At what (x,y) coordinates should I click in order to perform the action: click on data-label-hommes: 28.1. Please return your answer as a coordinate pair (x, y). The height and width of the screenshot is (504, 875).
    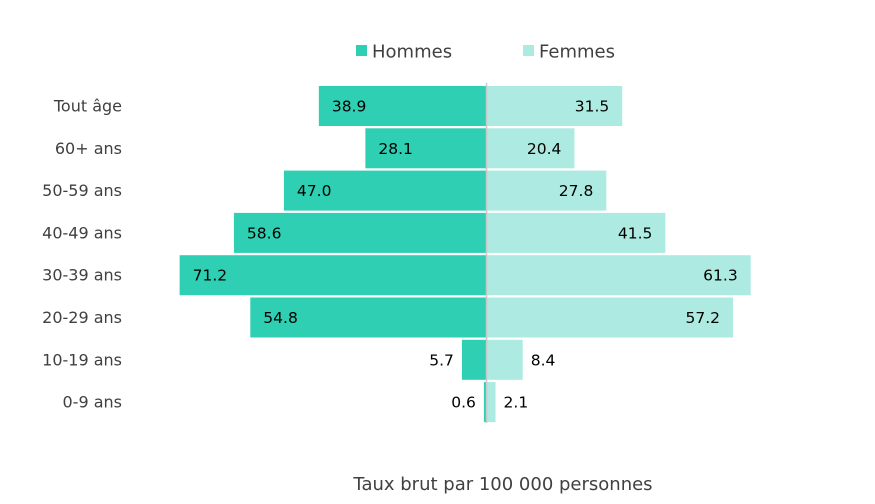
    Looking at the image, I should click on (395, 149).